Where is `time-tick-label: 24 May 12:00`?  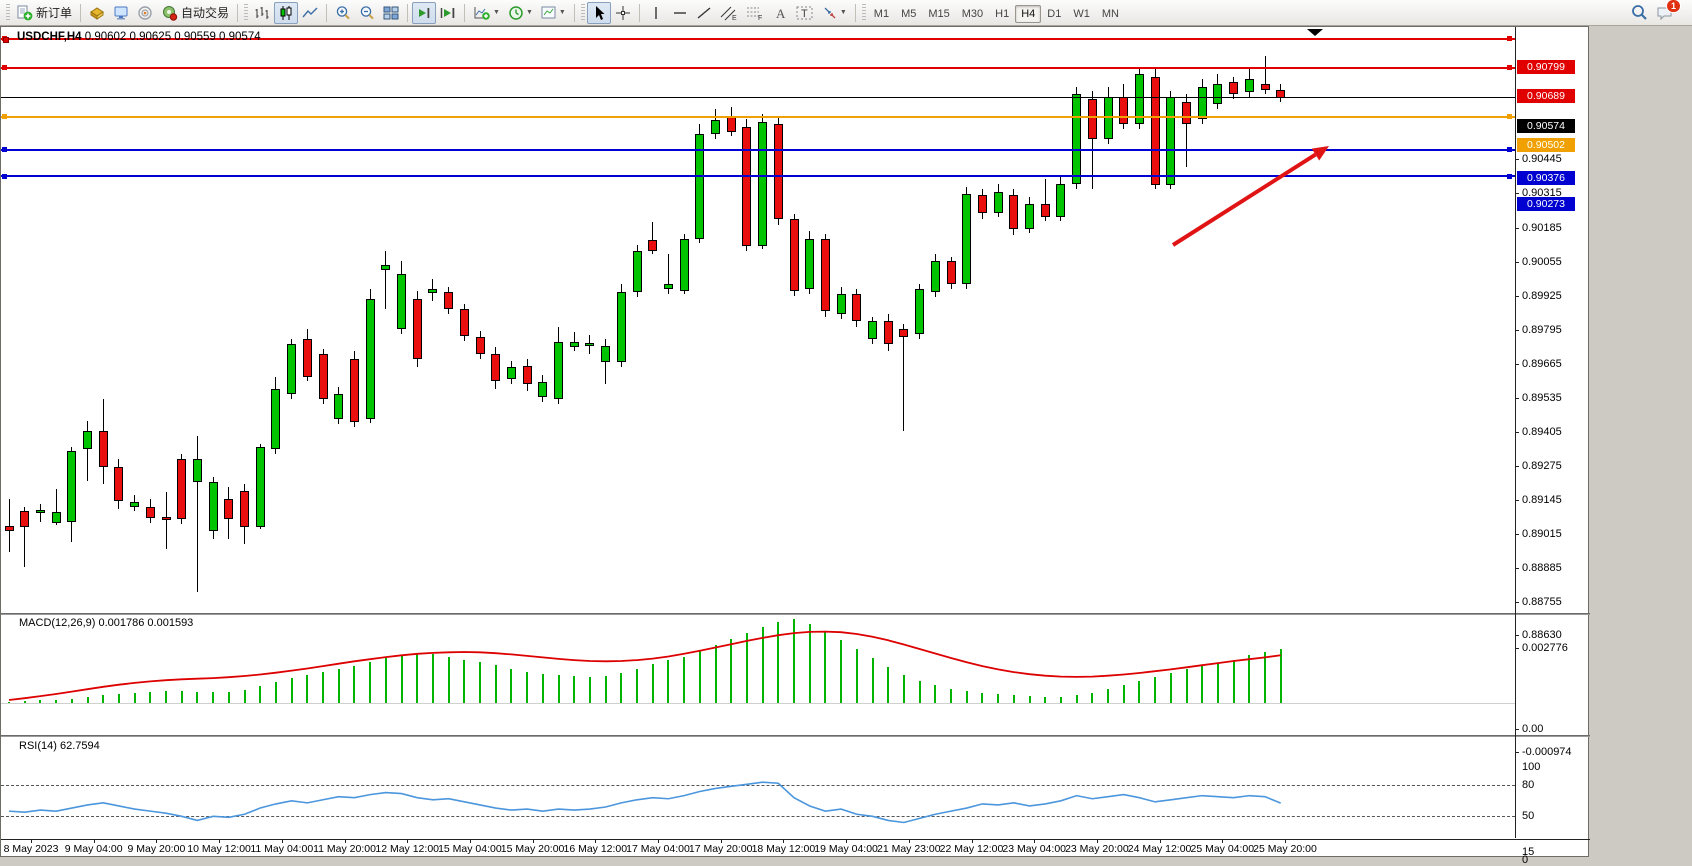
time-tick-label: 24 May 12:00 is located at coordinates (1159, 849).